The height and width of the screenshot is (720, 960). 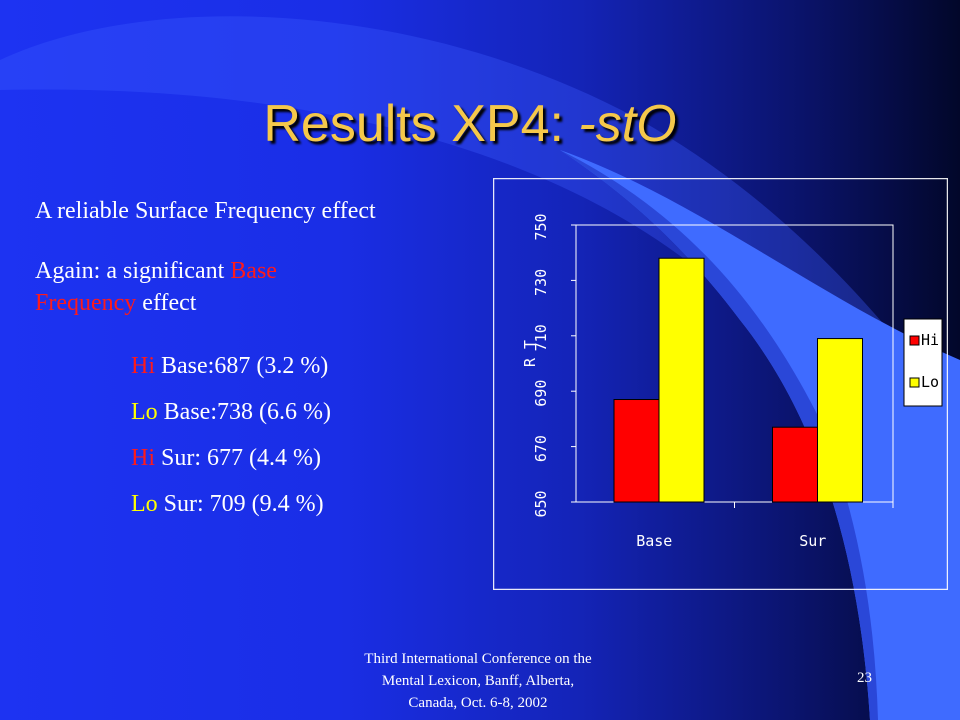 What do you see at coordinates (681, 380) in the screenshot?
I see `bar-lo-base` at bounding box center [681, 380].